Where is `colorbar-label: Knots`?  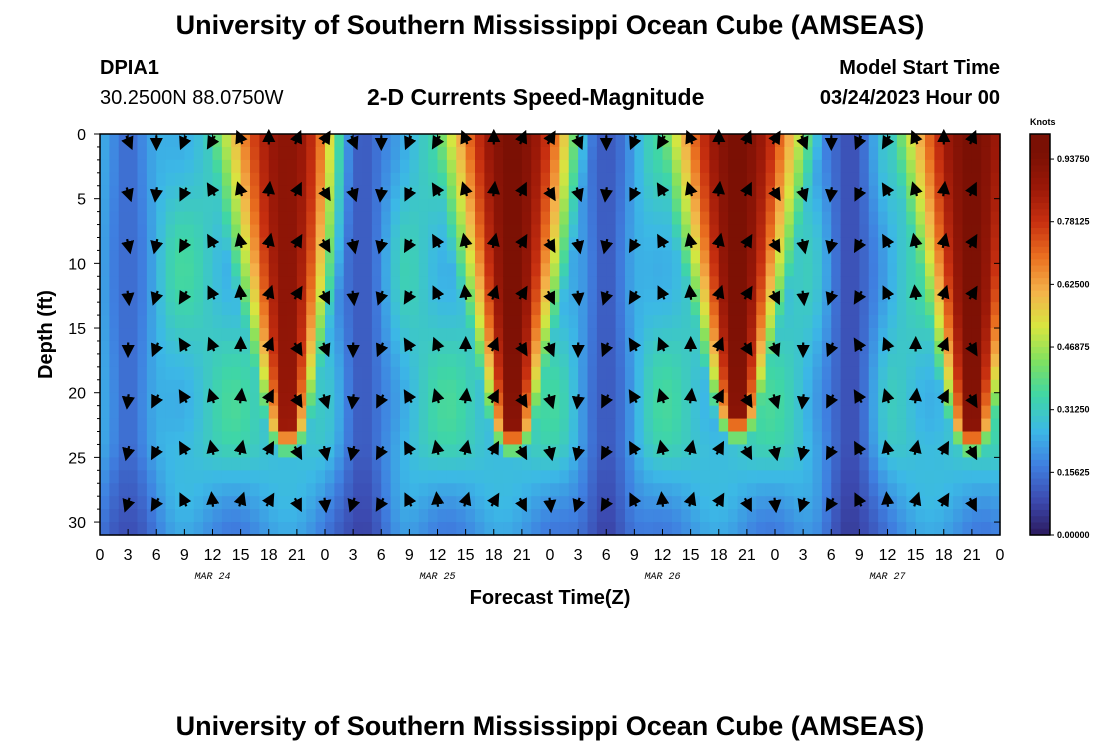
colorbar-label: Knots is located at coordinates (1043, 122).